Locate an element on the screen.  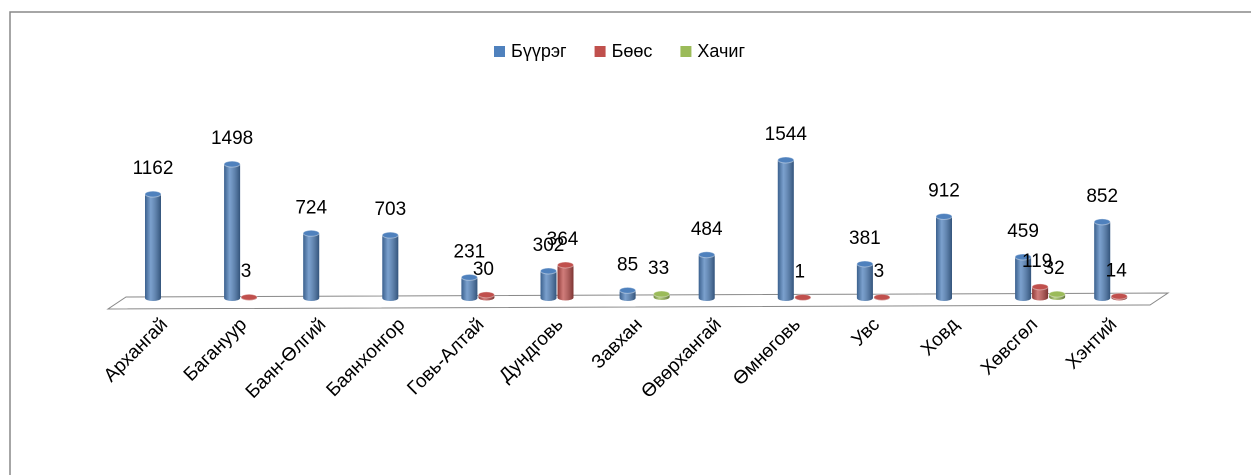
value-label: 119 is located at coordinates (1037, 261).